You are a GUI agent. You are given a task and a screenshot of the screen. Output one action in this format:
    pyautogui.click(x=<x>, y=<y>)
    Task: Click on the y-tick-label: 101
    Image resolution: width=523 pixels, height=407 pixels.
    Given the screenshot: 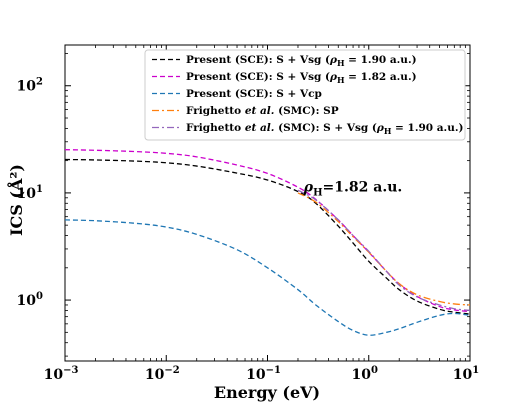 What is the action you would take?
    pyautogui.click(x=30, y=193)
    